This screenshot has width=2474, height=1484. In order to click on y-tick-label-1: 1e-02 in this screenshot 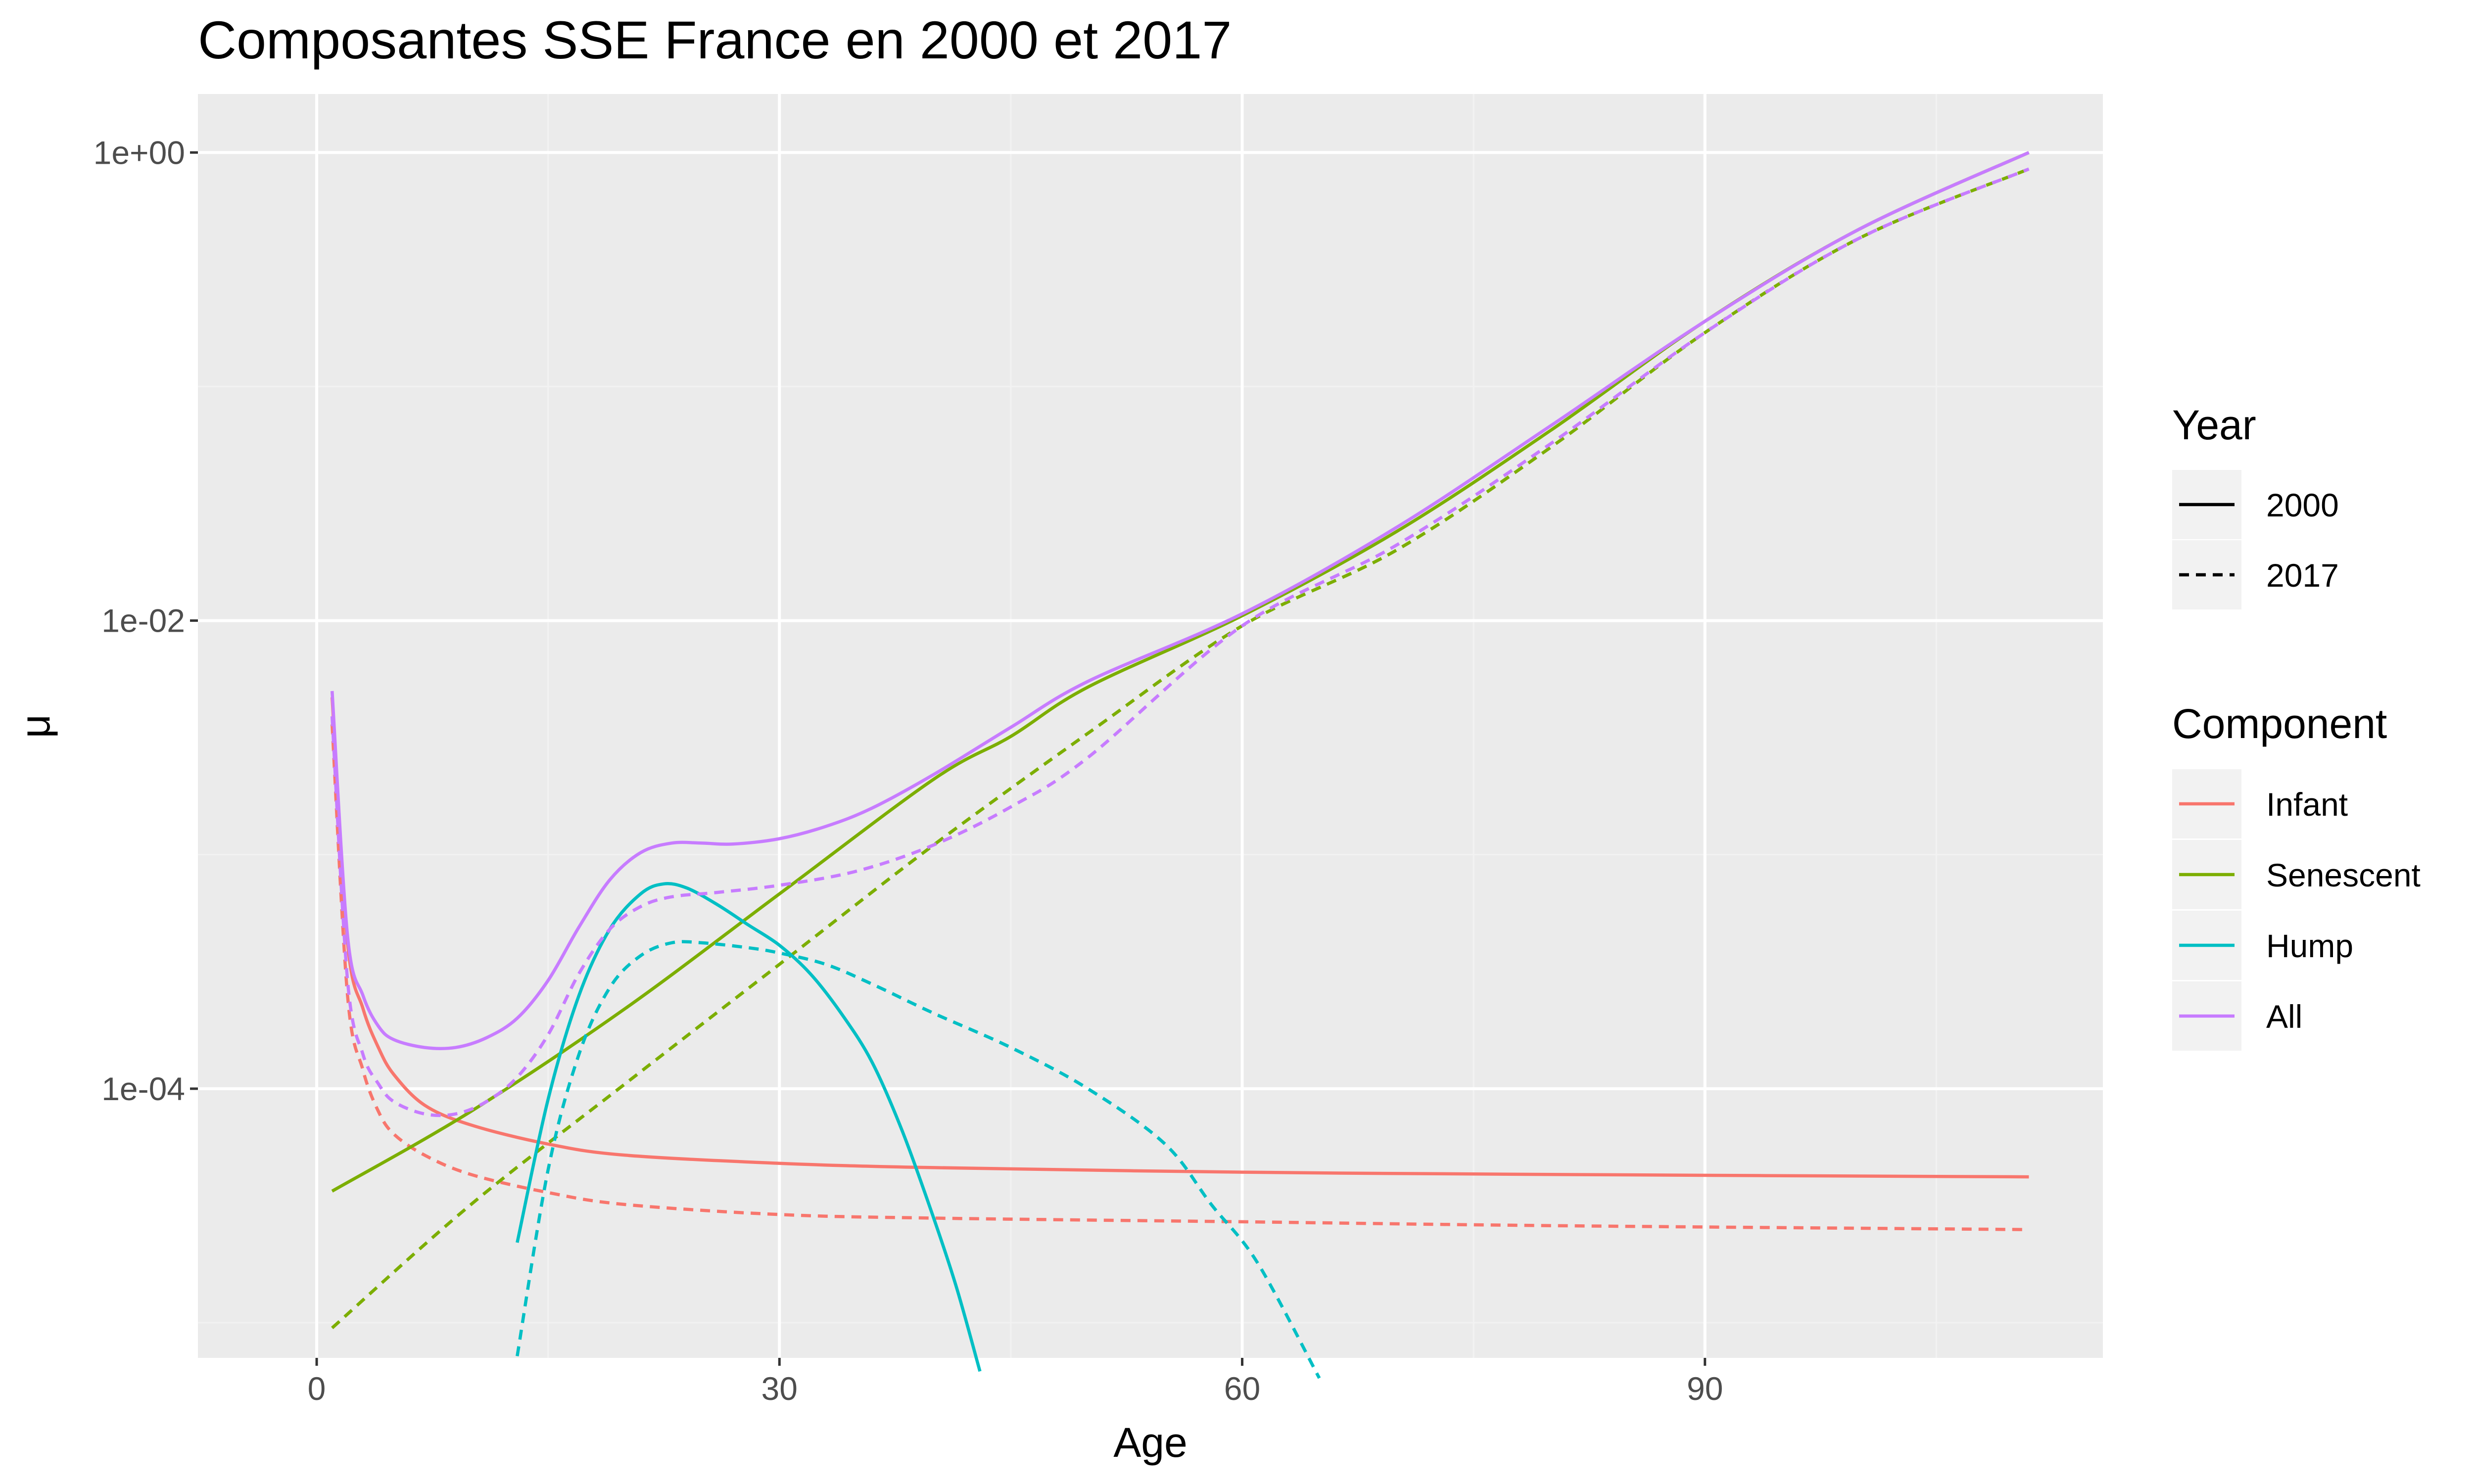, I will do `click(143, 621)`.